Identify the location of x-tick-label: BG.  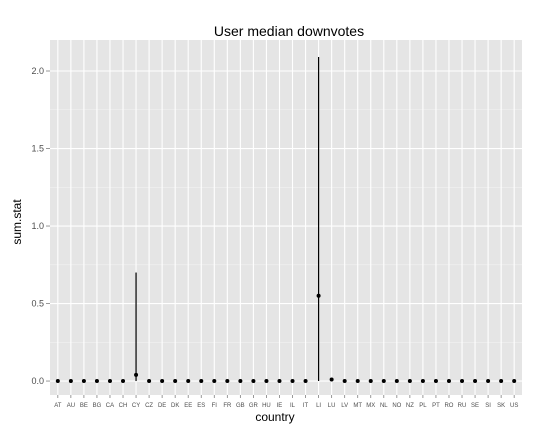
(97, 406).